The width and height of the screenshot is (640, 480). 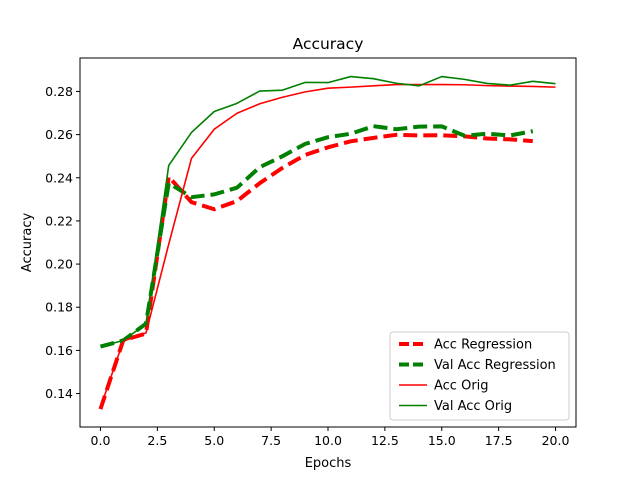 I want to click on x-tick-label: 5.0, so click(x=214, y=440).